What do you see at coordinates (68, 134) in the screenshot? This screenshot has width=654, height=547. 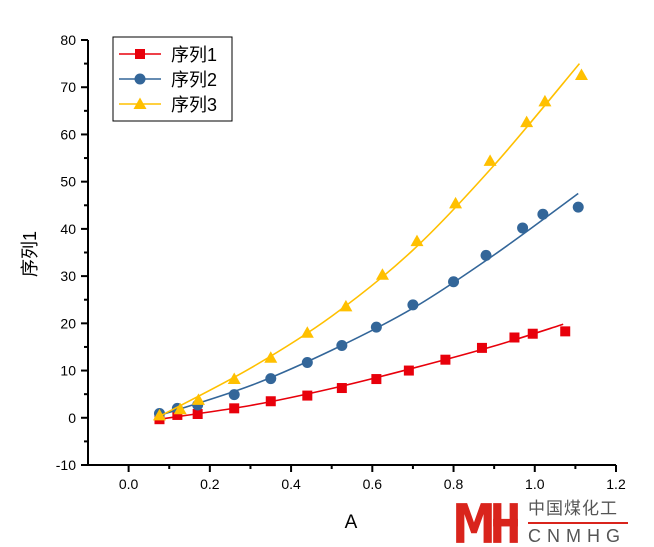 I see `y-tick-label: 60` at bounding box center [68, 134].